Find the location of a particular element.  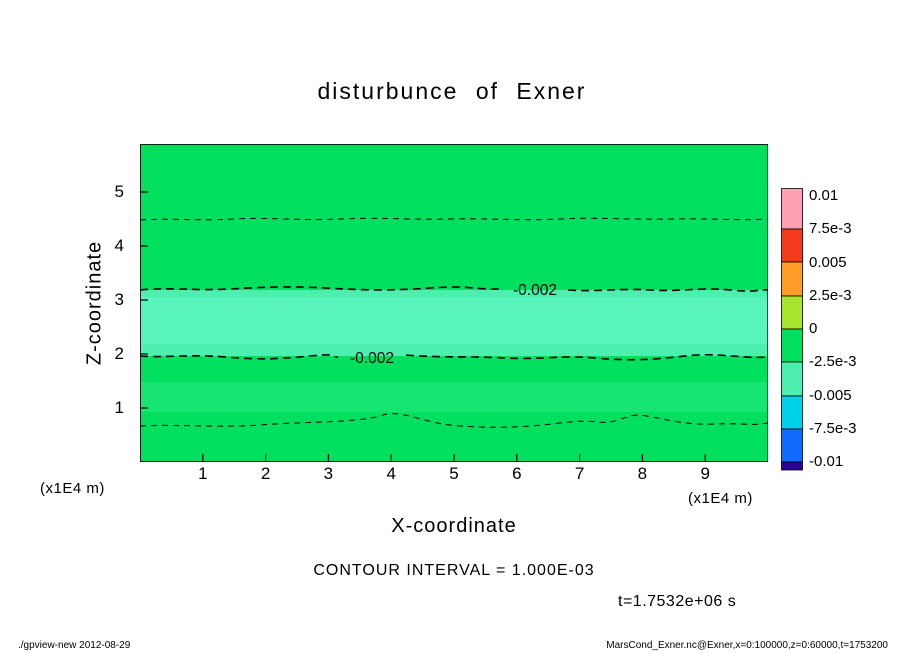

contour-line-z3p2-right is located at coordinates (667, 290).